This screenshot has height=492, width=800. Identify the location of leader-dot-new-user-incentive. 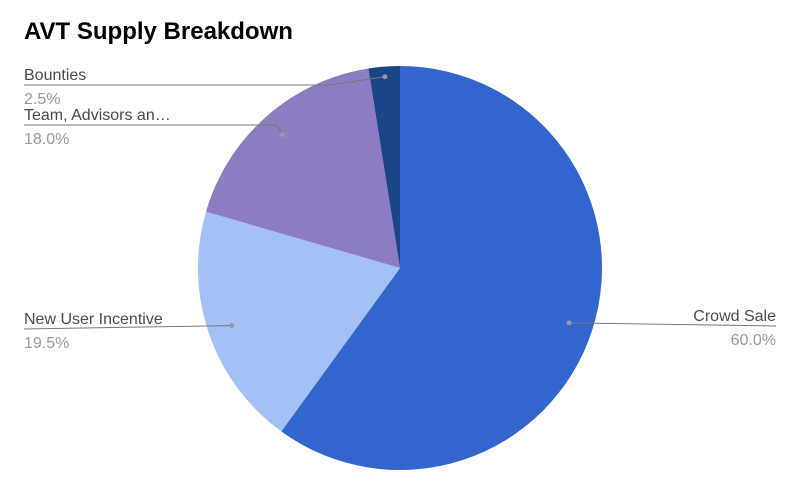
(232, 326).